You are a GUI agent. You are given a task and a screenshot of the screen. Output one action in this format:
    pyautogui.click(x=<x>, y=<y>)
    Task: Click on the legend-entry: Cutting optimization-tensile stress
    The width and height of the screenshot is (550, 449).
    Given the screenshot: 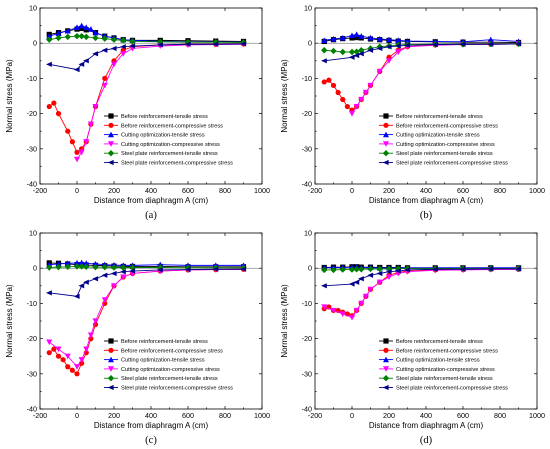 What is the action you would take?
    pyautogui.click(x=438, y=361)
    